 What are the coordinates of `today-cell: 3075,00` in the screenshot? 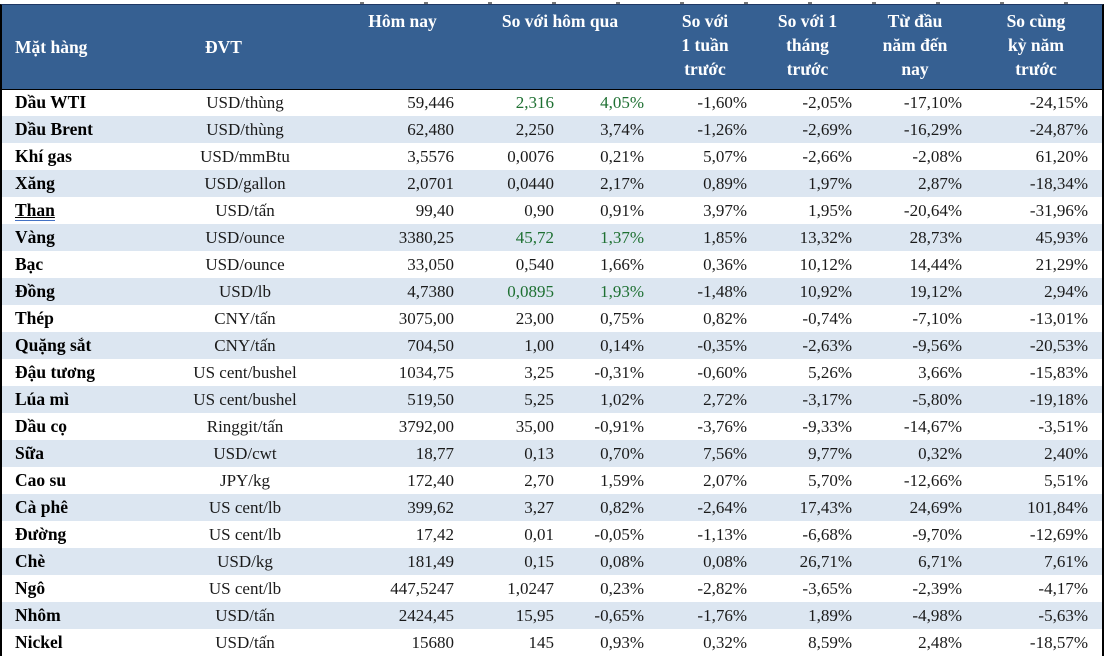 It's located at (426, 318).